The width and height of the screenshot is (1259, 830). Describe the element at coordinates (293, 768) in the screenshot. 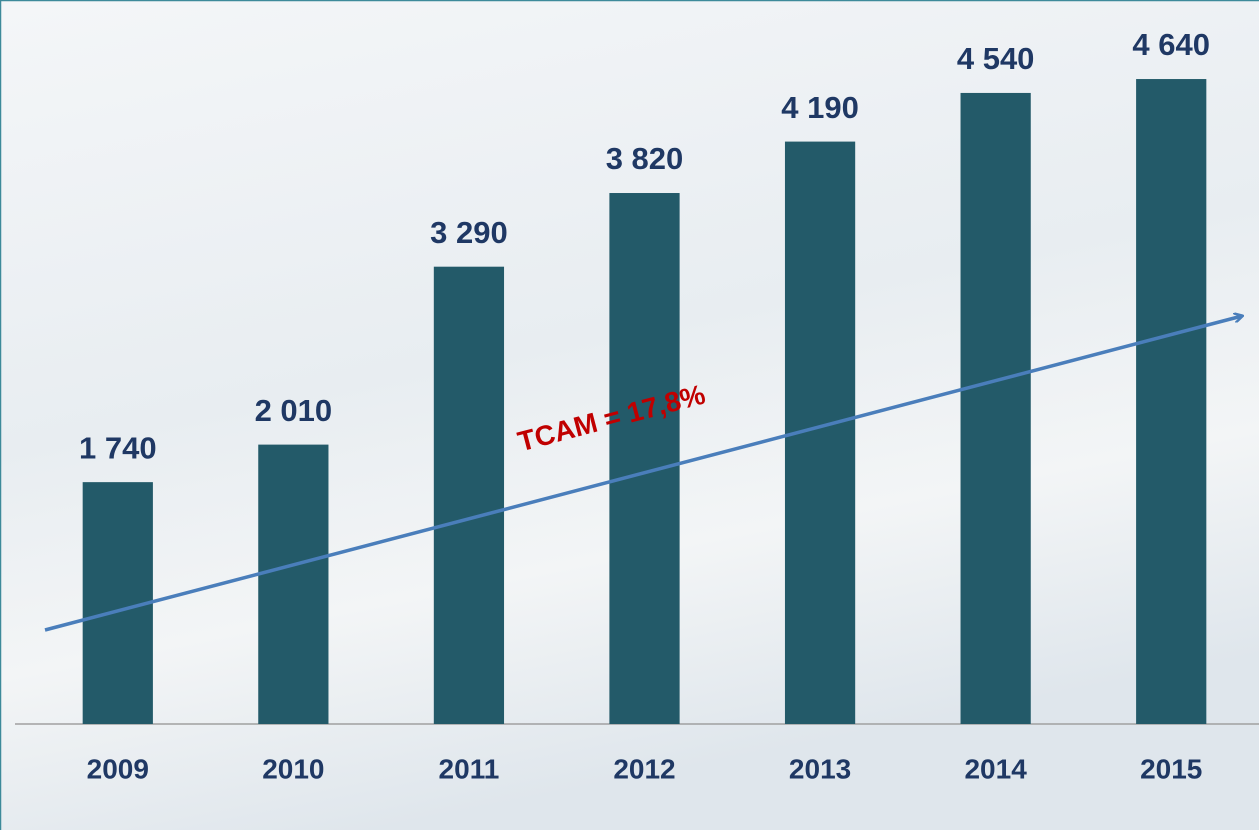

I see `x-tick-label: 2010` at that location.